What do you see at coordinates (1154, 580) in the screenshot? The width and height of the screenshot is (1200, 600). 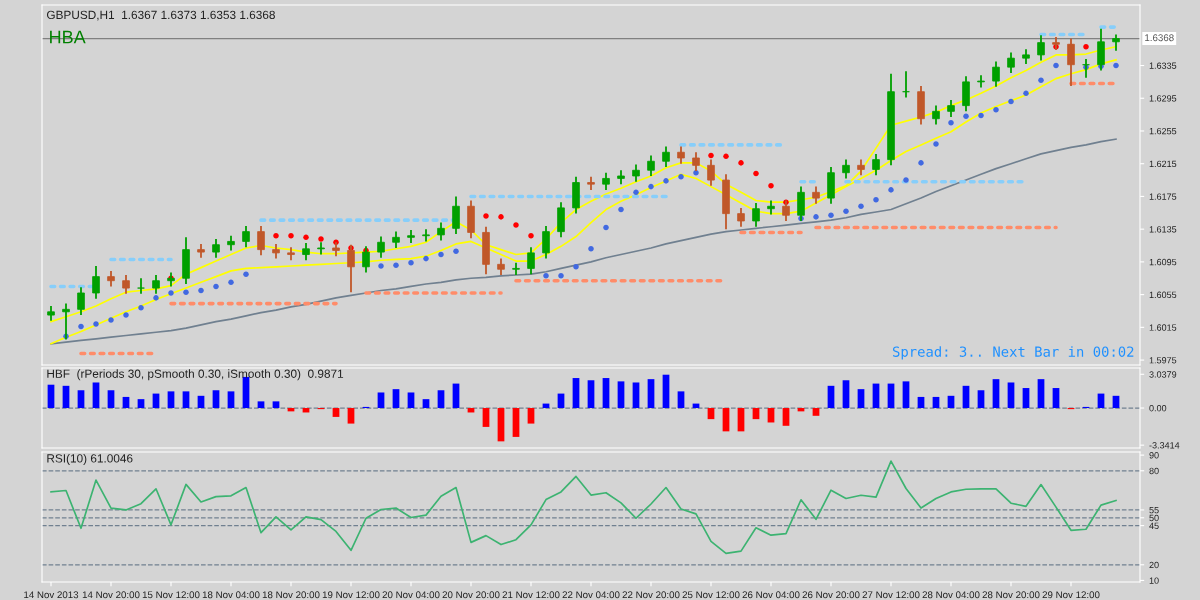 I see `y-tick-label: 10` at bounding box center [1154, 580].